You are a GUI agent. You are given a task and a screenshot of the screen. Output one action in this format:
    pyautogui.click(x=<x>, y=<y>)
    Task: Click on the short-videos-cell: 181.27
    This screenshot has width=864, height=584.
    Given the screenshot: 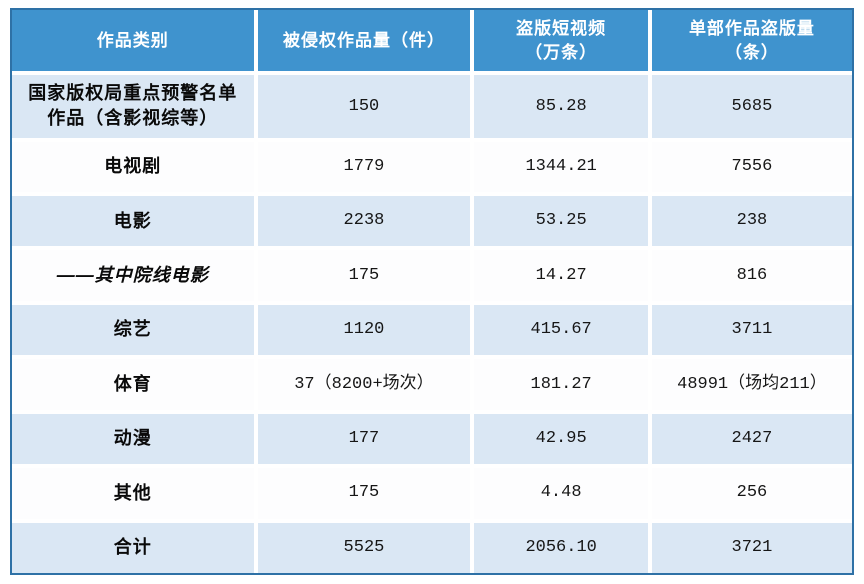 What is the action you would take?
    pyautogui.click(x=561, y=384)
    